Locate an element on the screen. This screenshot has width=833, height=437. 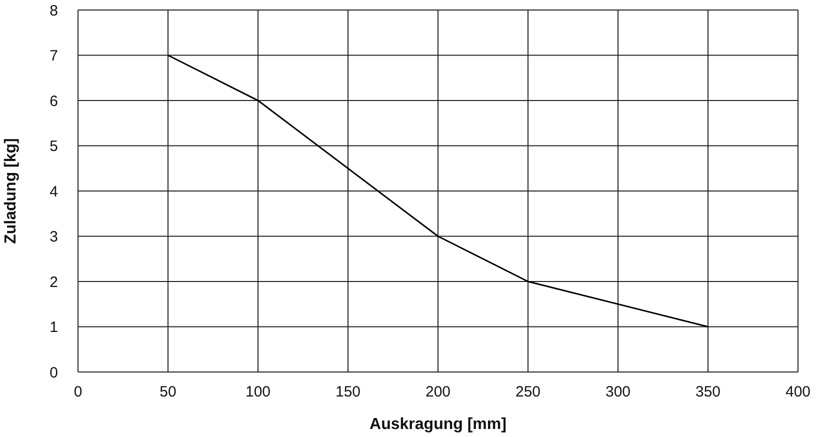
y-tick-label: 2 is located at coordinates (54, 282).